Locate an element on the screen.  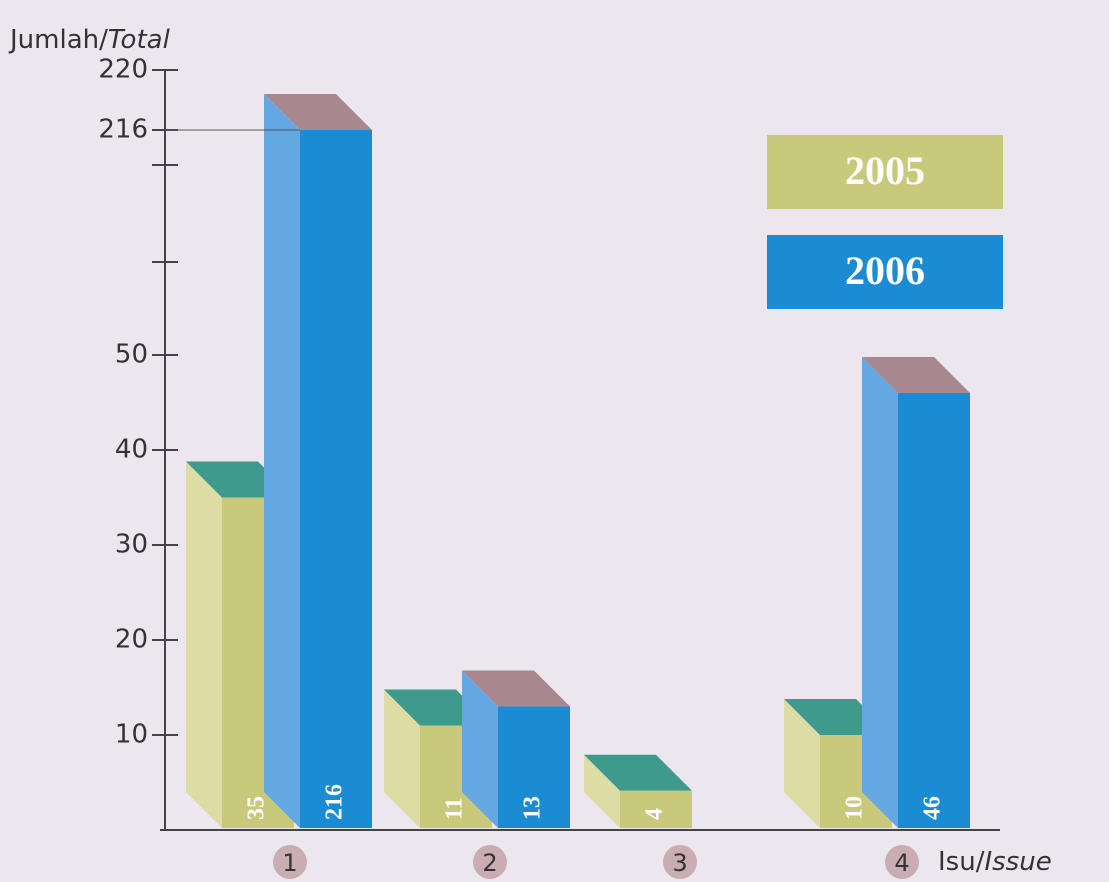
value-label: 13 is located at coordinates (533, 808).